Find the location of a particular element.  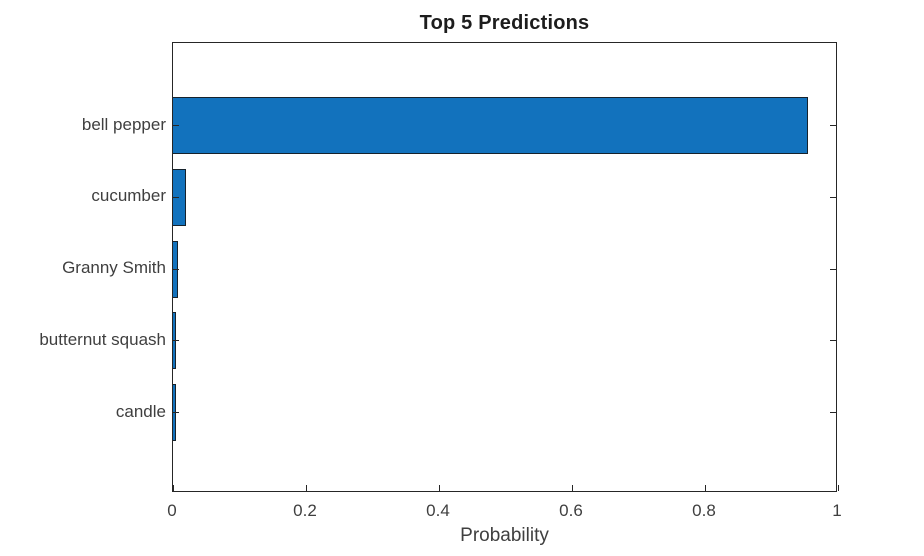

category-label: butternut squash is located at coordinates (102, 339).